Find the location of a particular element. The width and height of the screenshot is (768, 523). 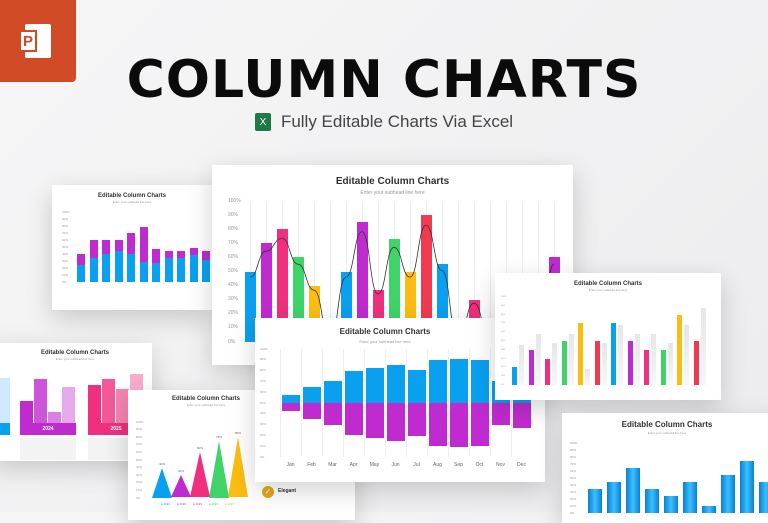

page-title: COLUMN CHARTS is located at coordinates (384, 80).